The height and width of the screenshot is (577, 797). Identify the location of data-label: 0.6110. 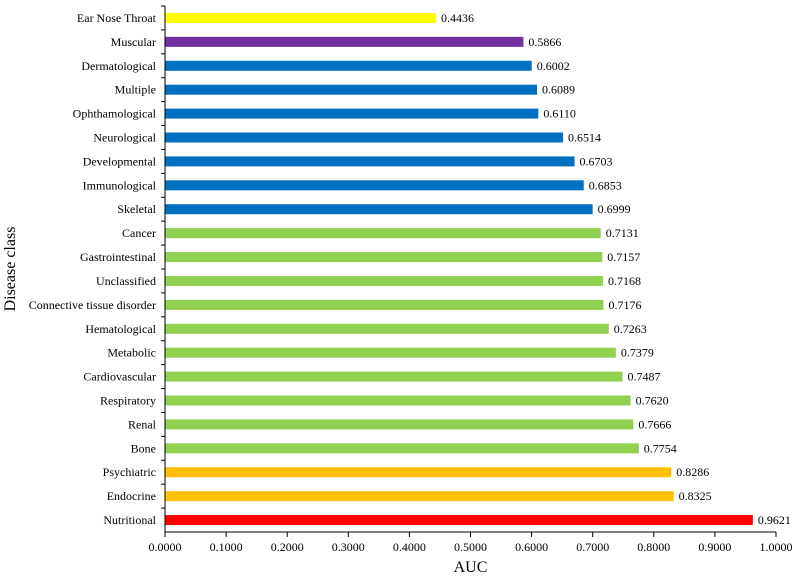
(559, 114).